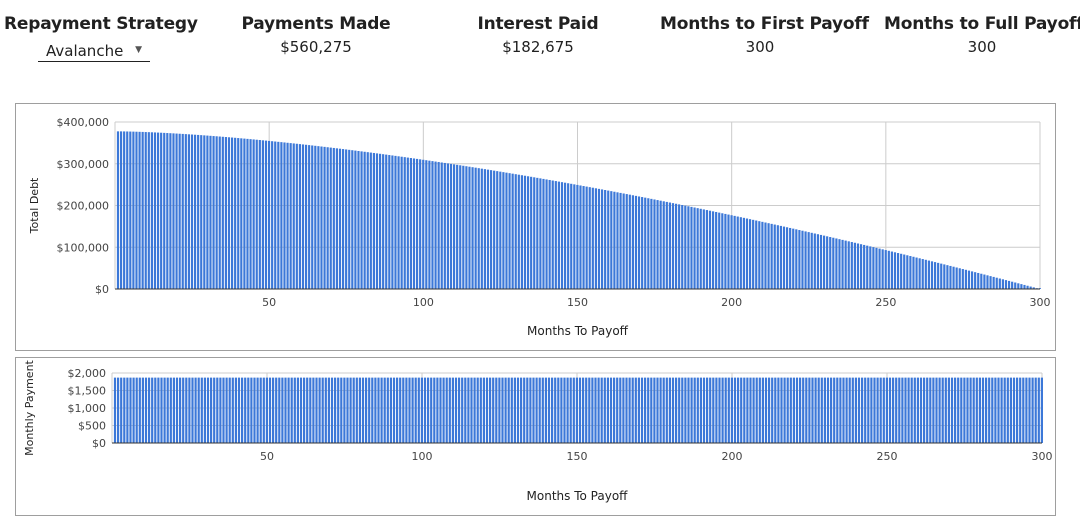  Describe the element at coordinates (267, 456) in the screenshot. I see `payment-x-tick-label: 50` at that location.